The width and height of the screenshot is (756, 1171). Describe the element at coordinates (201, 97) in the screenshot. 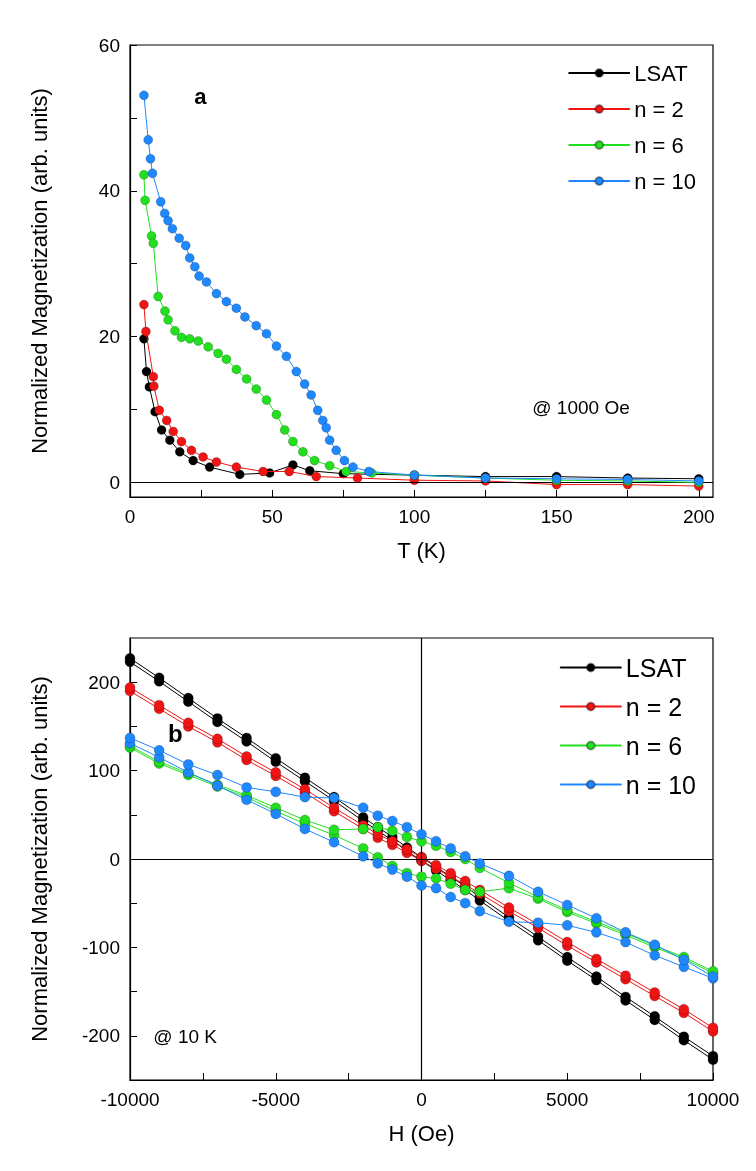

I see `annotation: a` at that location.